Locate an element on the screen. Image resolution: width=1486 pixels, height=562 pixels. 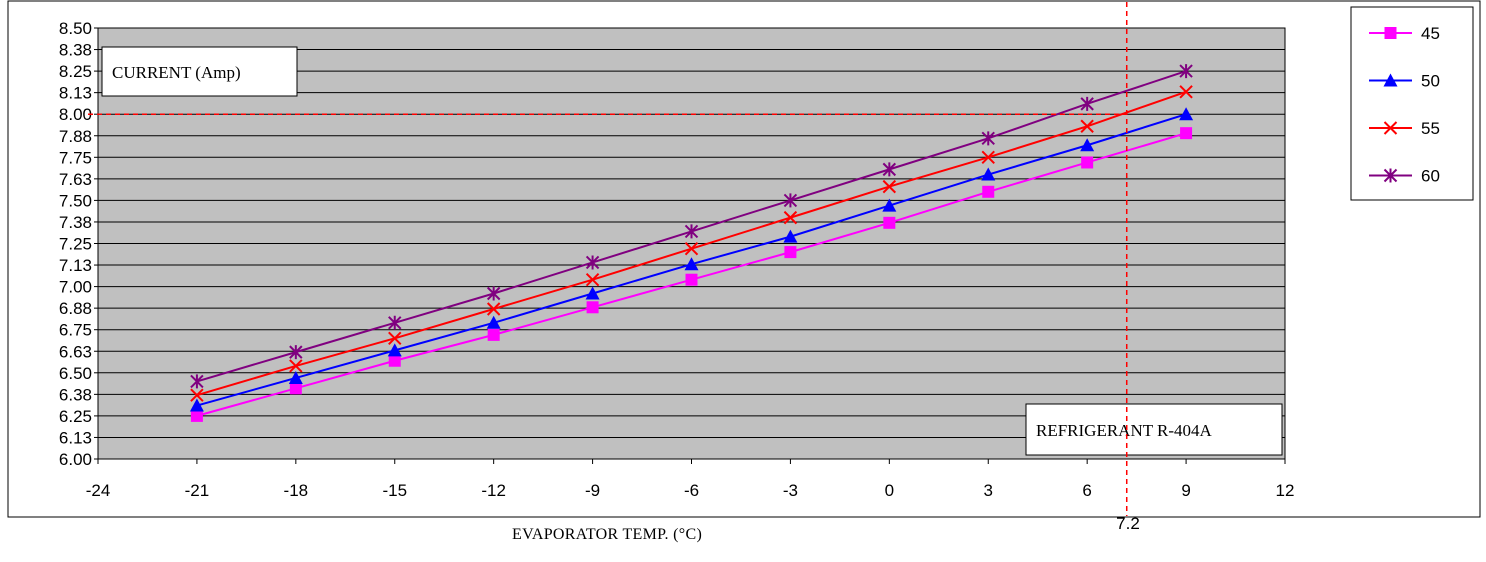
y-tick-label: 6.75 is located at coordinates (75, 330).